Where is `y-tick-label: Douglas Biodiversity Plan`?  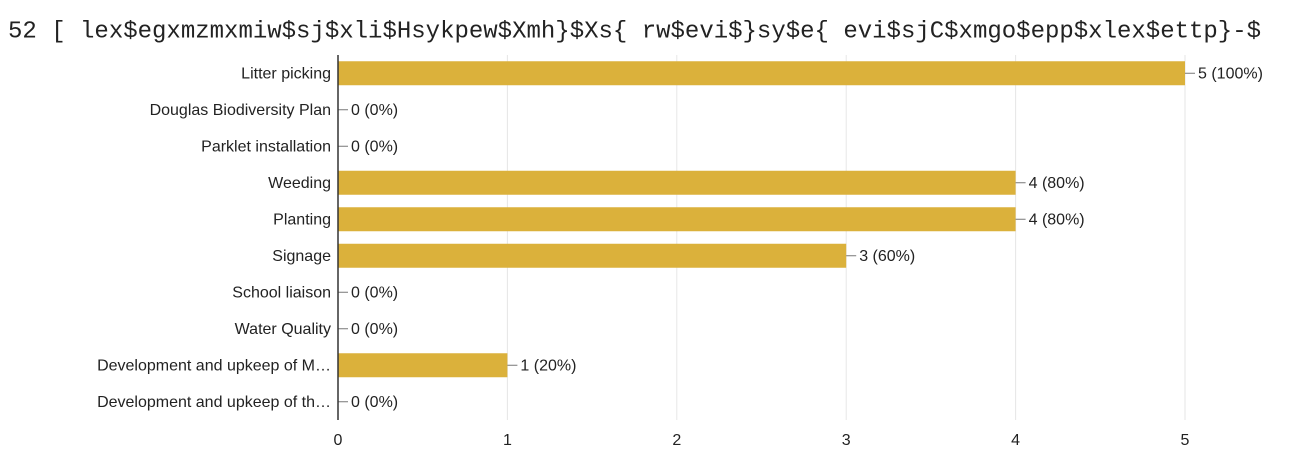
y-tick-label: Douglas Biodiversity Plan is located at coordinates (240, 110).